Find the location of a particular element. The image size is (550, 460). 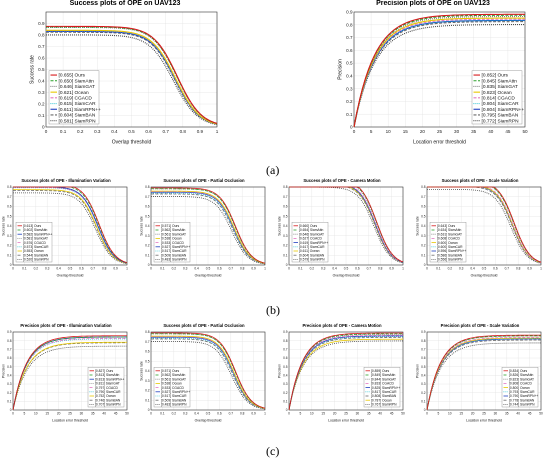

legend-label-cgacd: [0.608] CGACD is located at coordinates (449, 239).